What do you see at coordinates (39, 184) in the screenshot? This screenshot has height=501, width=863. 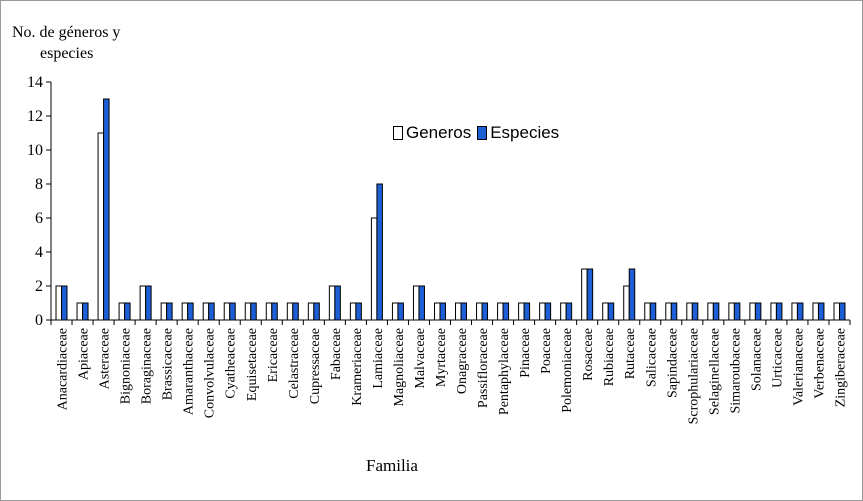 I see `y-tick-label: 8` at bounding box center [39, 184].